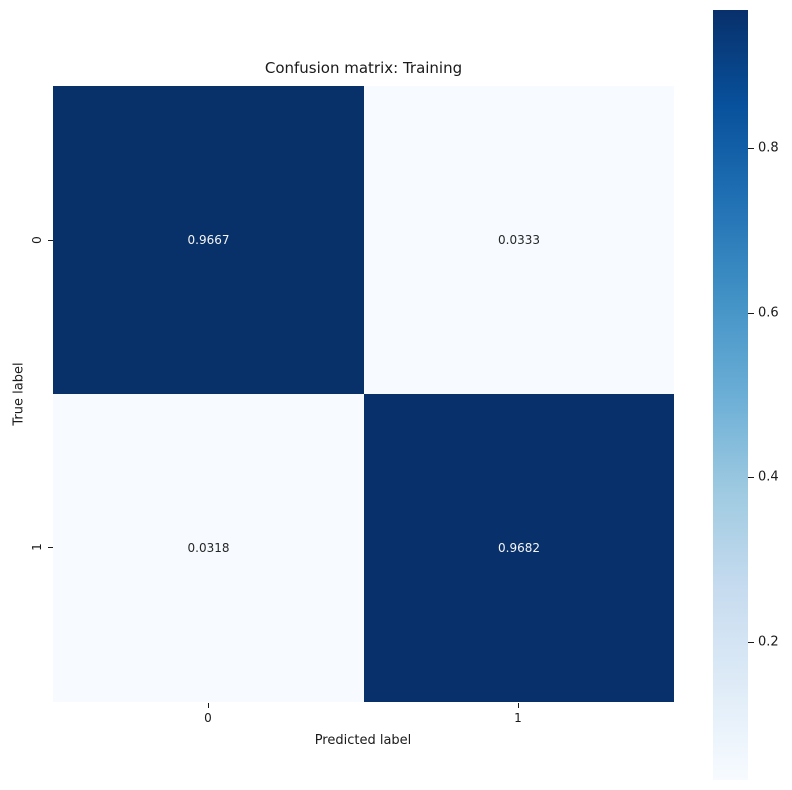  Describe the element at coordinates (768, 313) in the screenshot. I see `colorbar-tick-label-0.6: 0.6` at that location.